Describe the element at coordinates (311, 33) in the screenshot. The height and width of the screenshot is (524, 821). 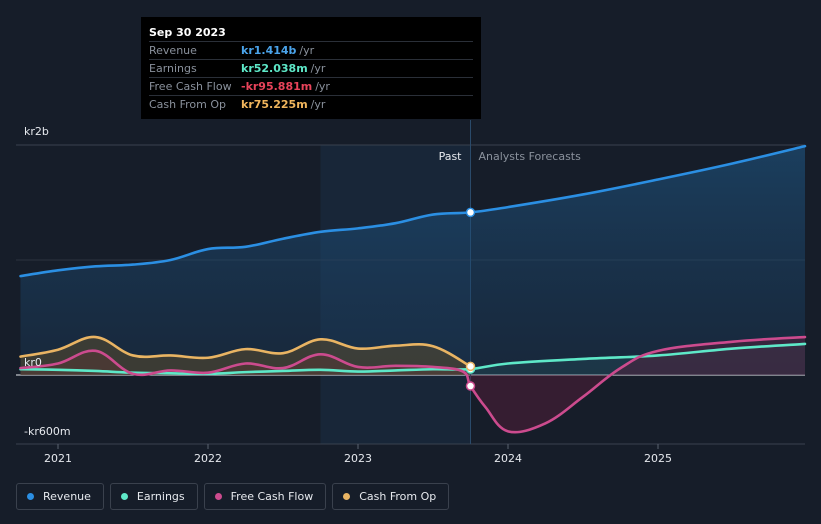
I see `tooltip-date: Sep 30 2023` at that location.